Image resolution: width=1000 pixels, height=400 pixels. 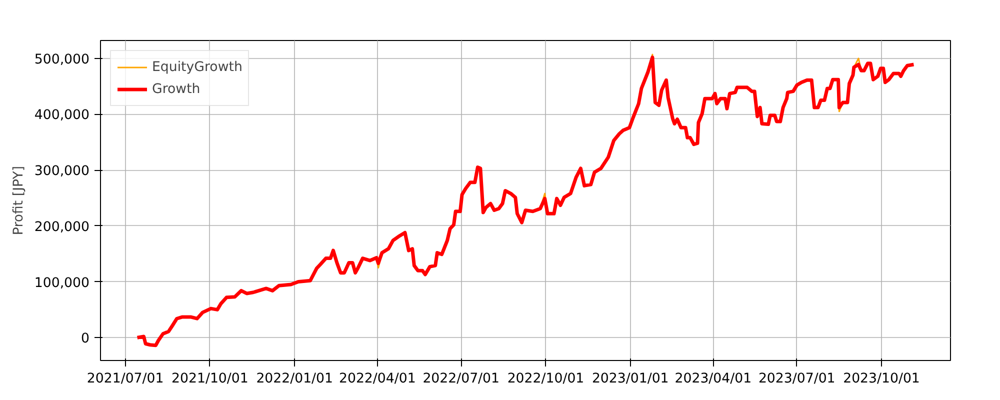 I want to click on x-tick-label: 2023/01/01, so click(x=630, y=379).